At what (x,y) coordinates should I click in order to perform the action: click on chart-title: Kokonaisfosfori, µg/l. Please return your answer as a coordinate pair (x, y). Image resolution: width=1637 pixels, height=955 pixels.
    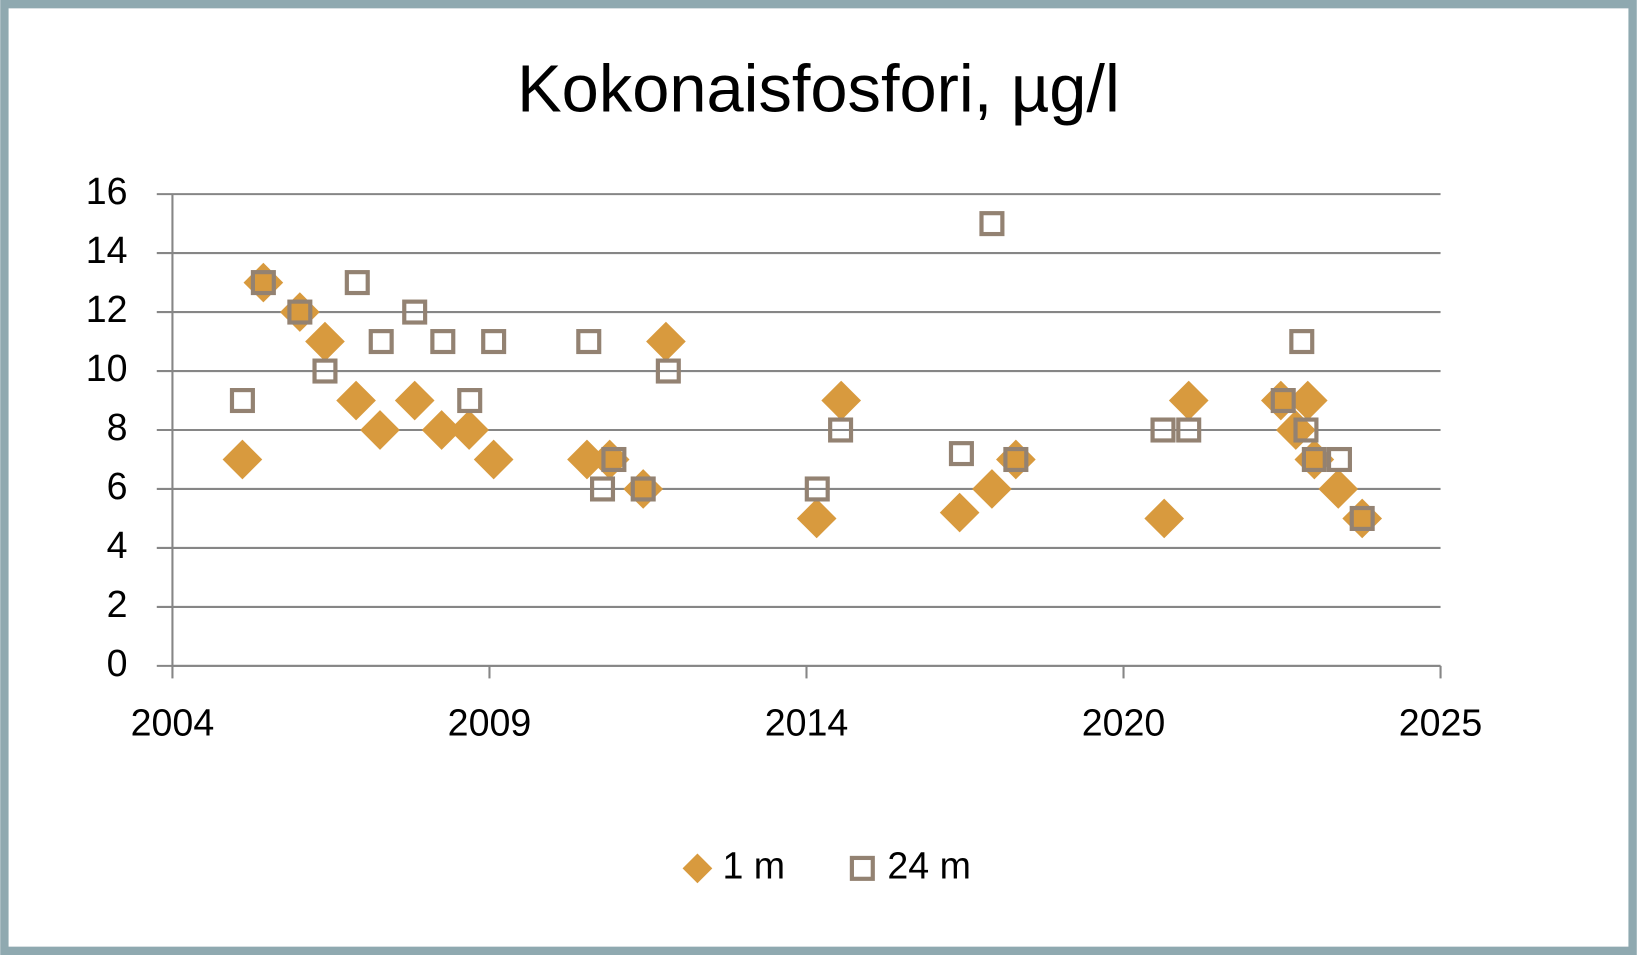
    Looking at the image, I should click on (818, 90).